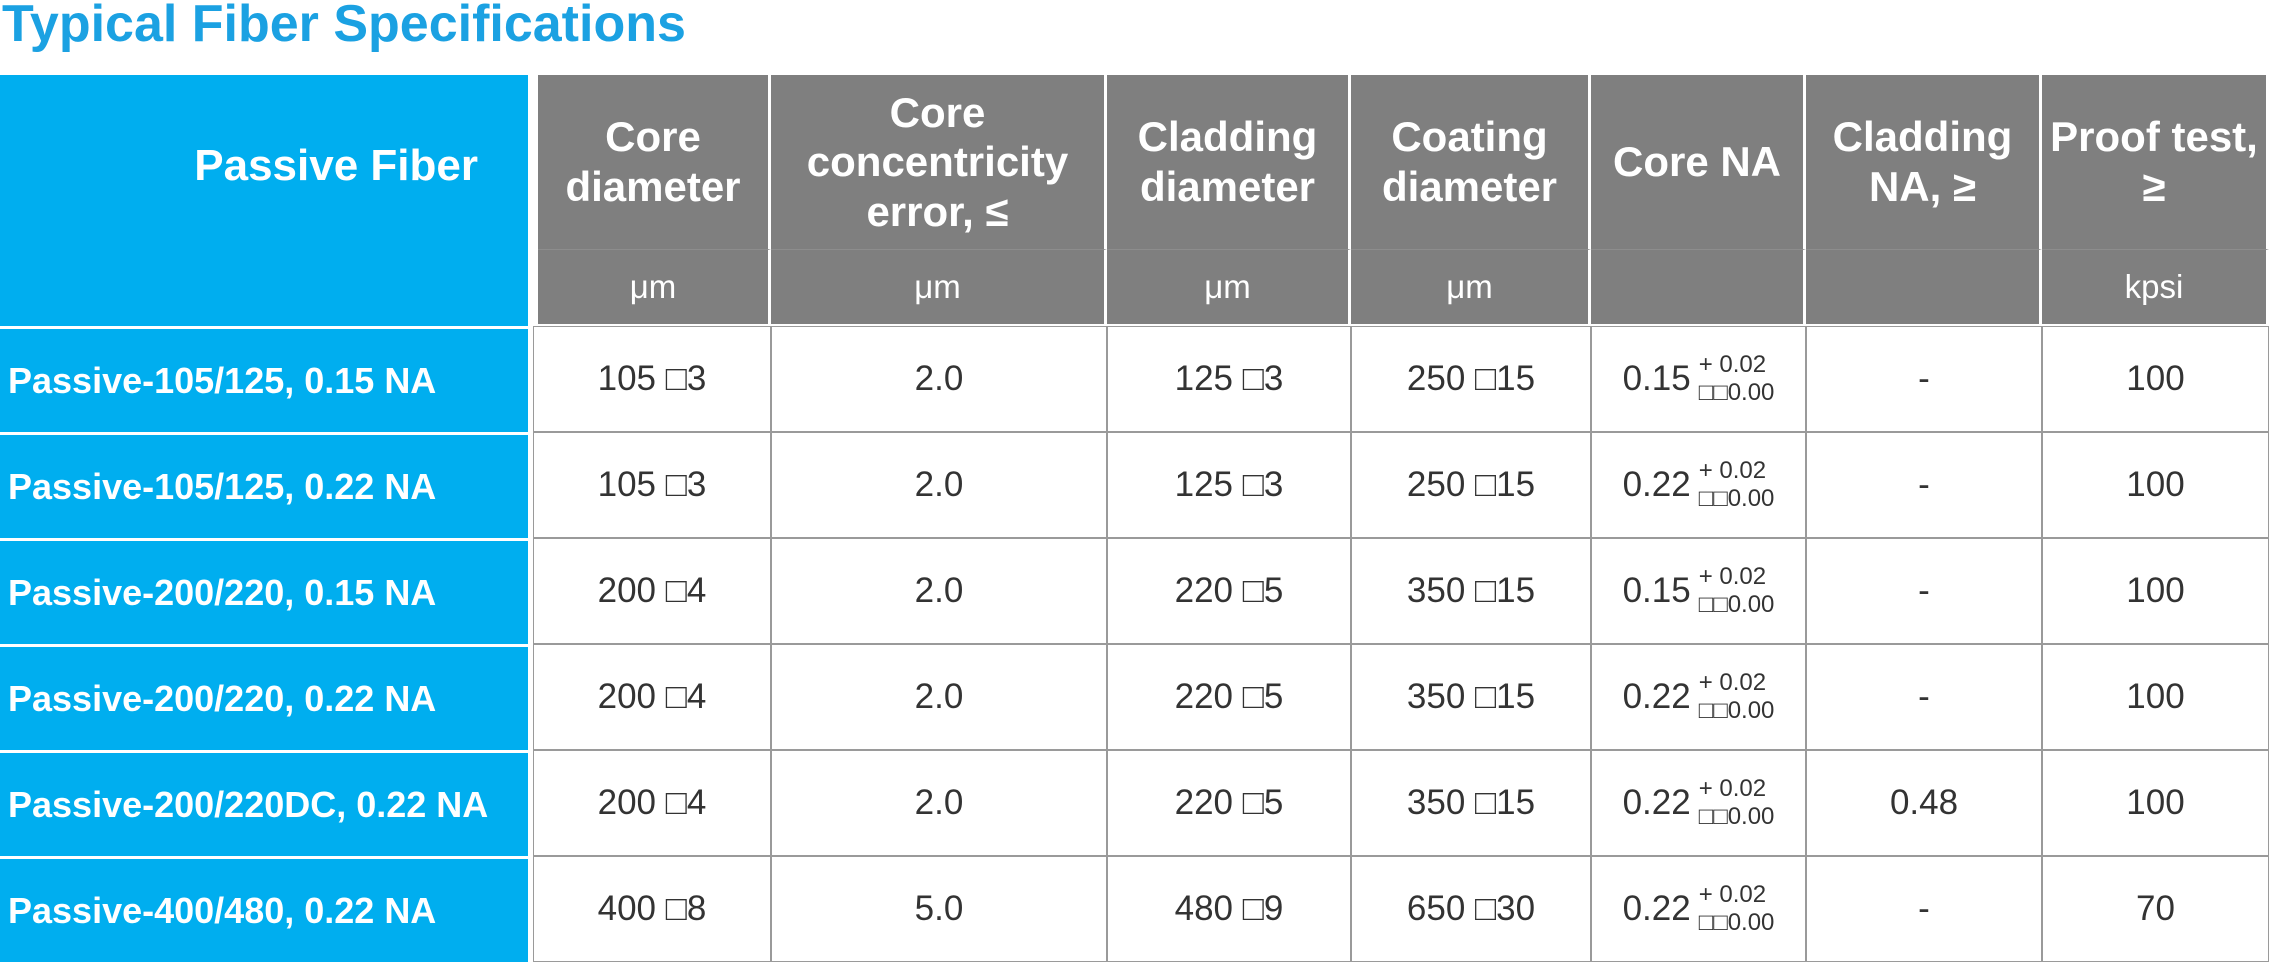  Describe the element at coordinates (1924, 162) in the screenshot. I see `column-header: Cladding NA, ≥` at that location.